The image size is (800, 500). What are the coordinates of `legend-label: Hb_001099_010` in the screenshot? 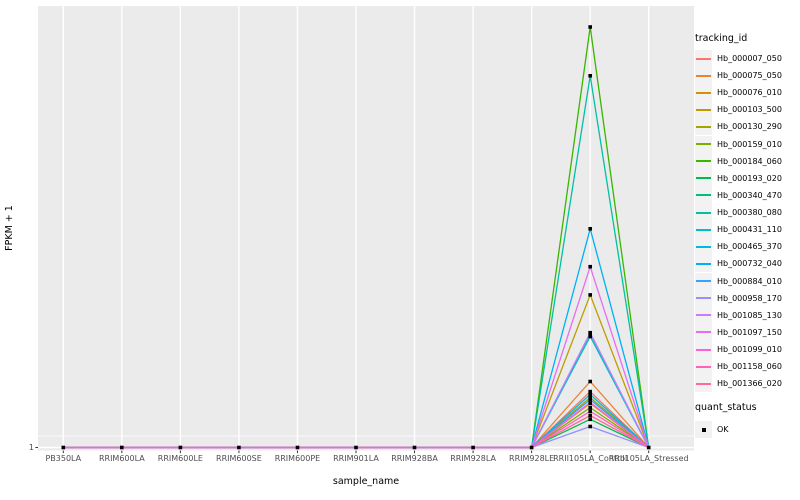 It's located at (749, 350).